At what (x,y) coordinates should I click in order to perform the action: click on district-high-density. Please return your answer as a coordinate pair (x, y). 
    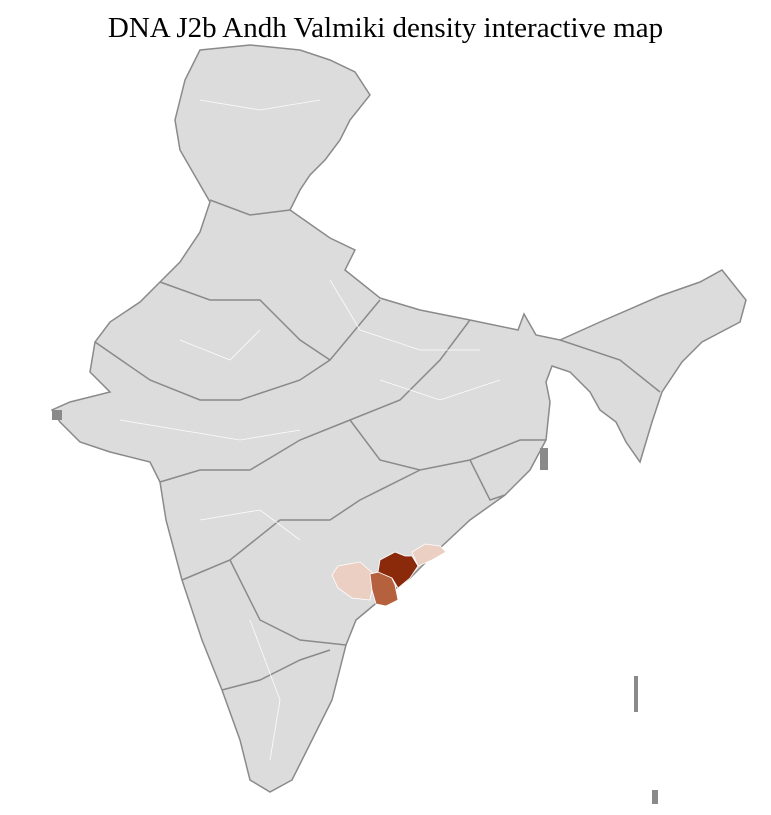
    Looking at the image, I should click on (398, 570).